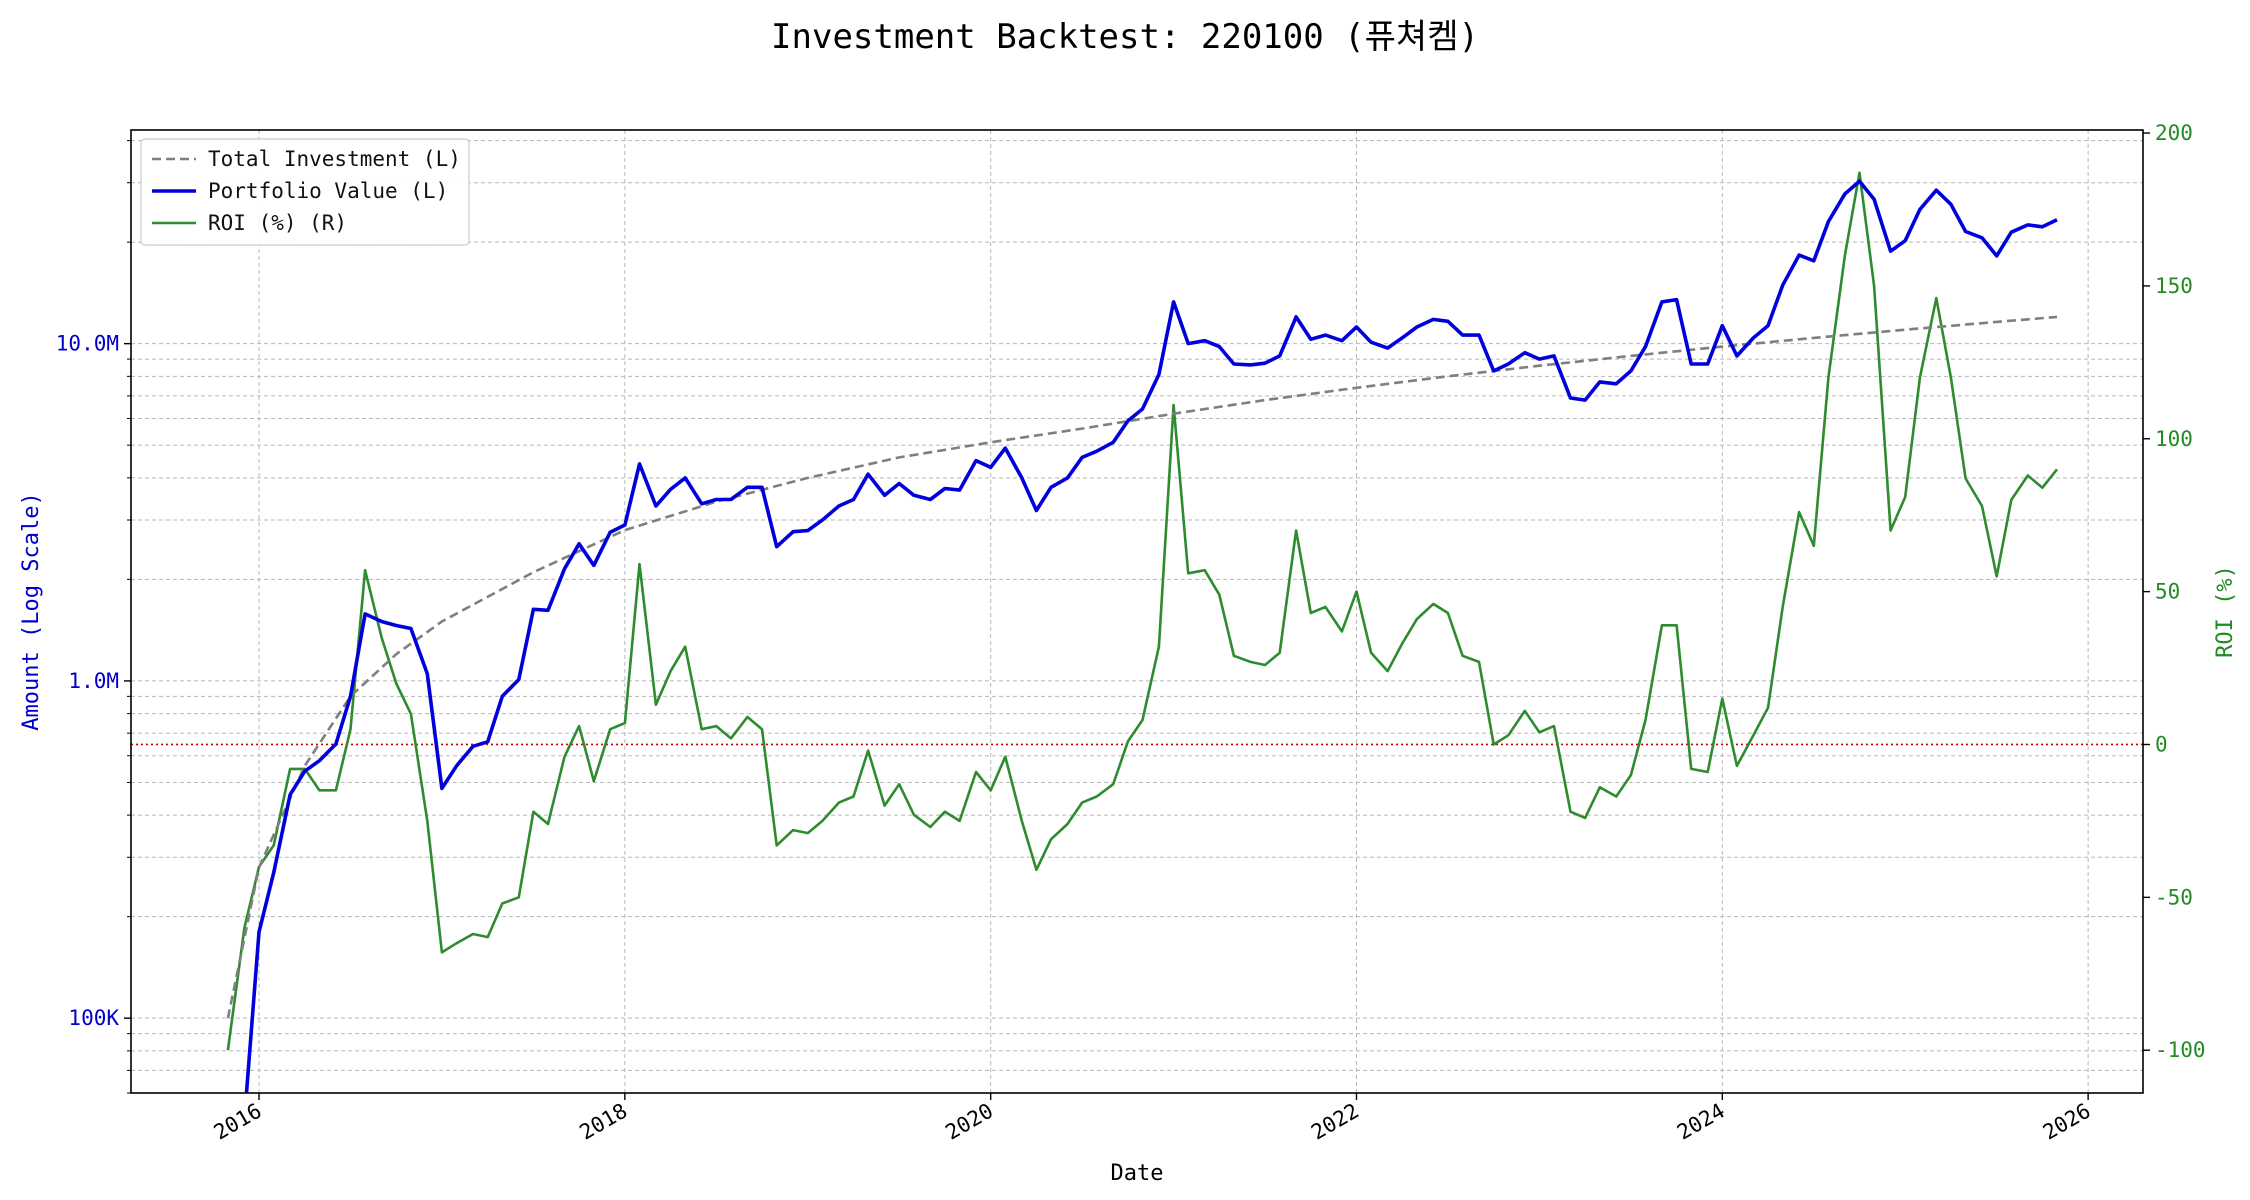 This screenshot has width=2250, height=1200. Describe the element at coordinates (2174, 897) in the screenshot. I see `y-right-tick-label: -50` at that location.